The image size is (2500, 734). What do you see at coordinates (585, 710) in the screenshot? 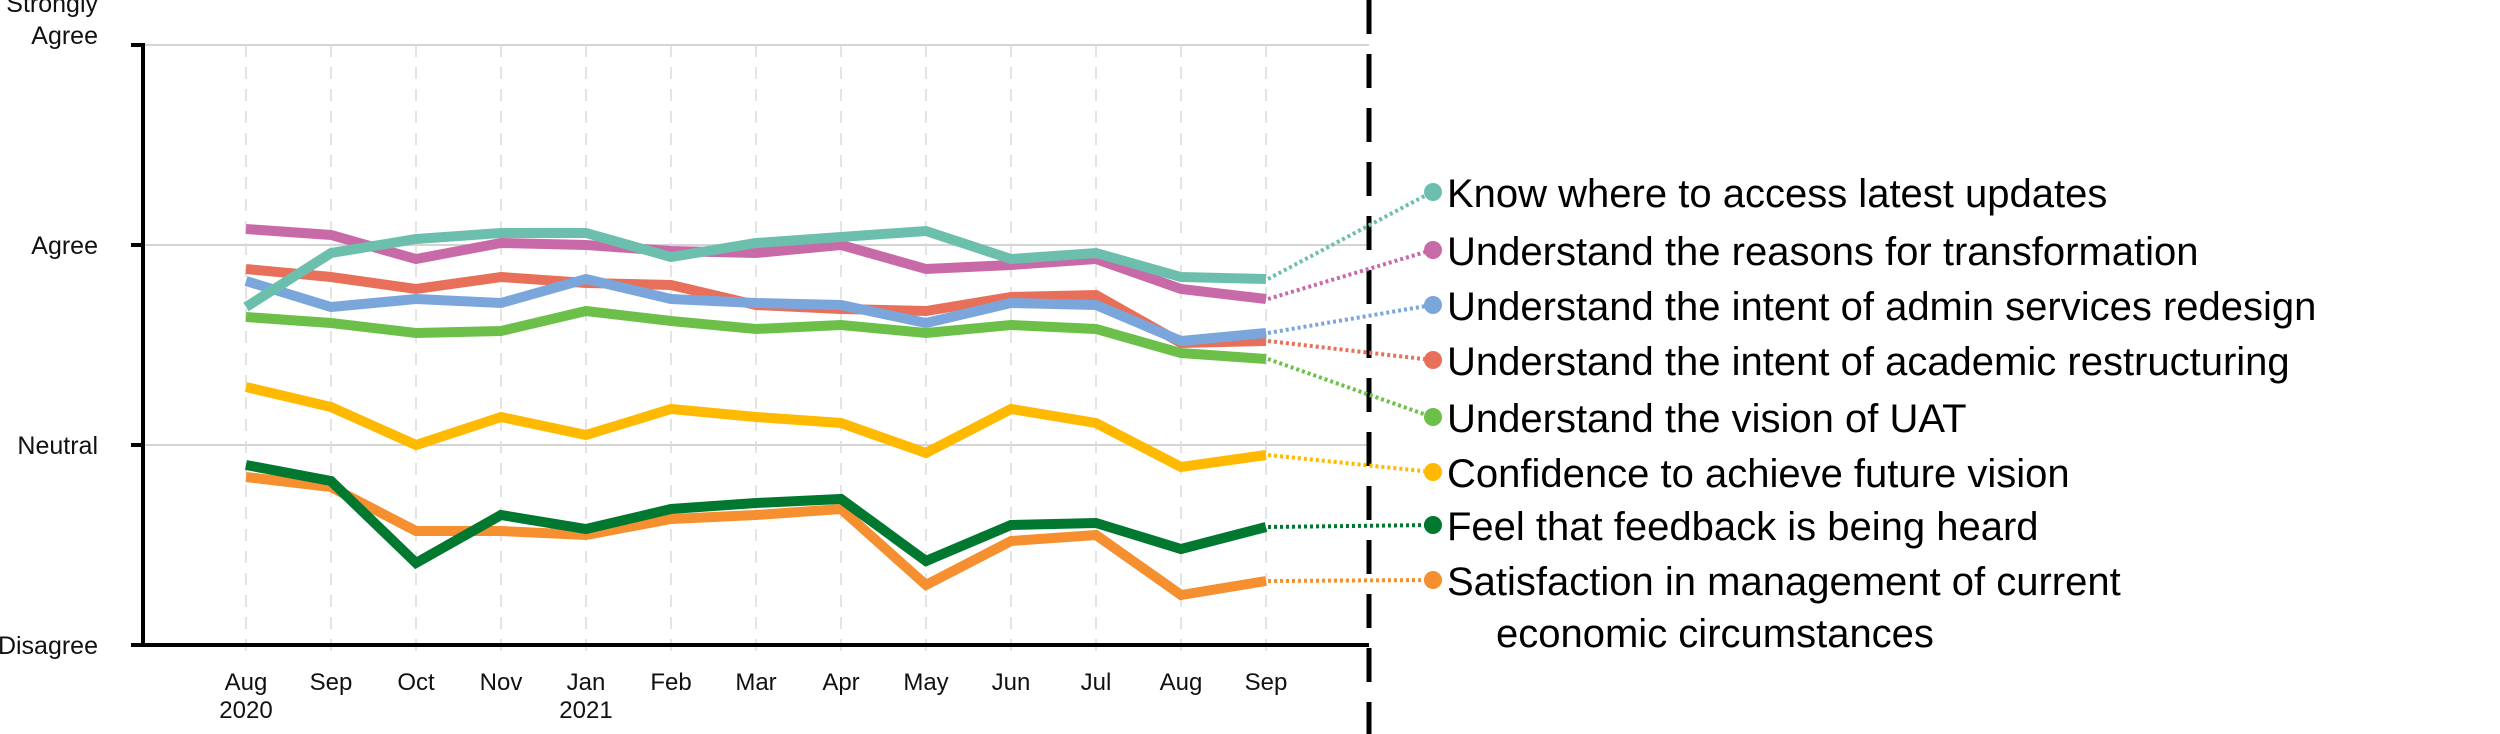
I see `x-tick-label-year: 2021` at bounding box center [585, 710].